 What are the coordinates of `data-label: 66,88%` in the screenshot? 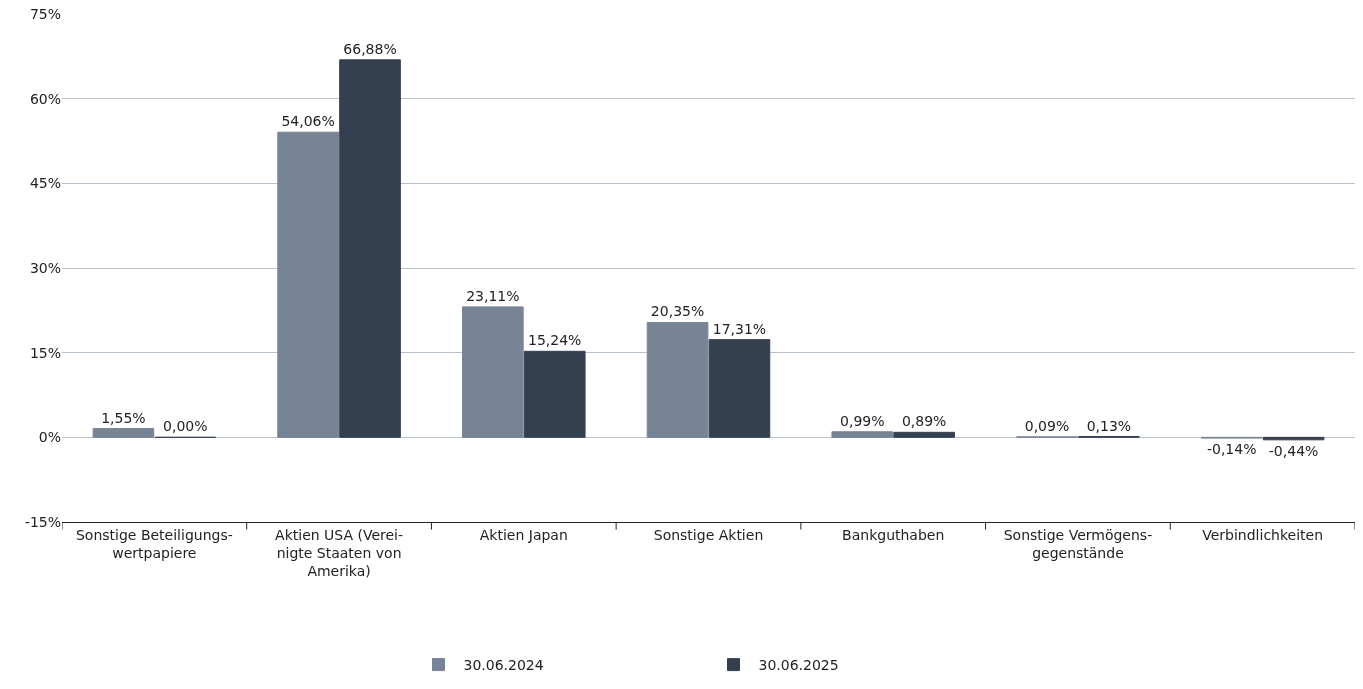 It's located at (370, 48).